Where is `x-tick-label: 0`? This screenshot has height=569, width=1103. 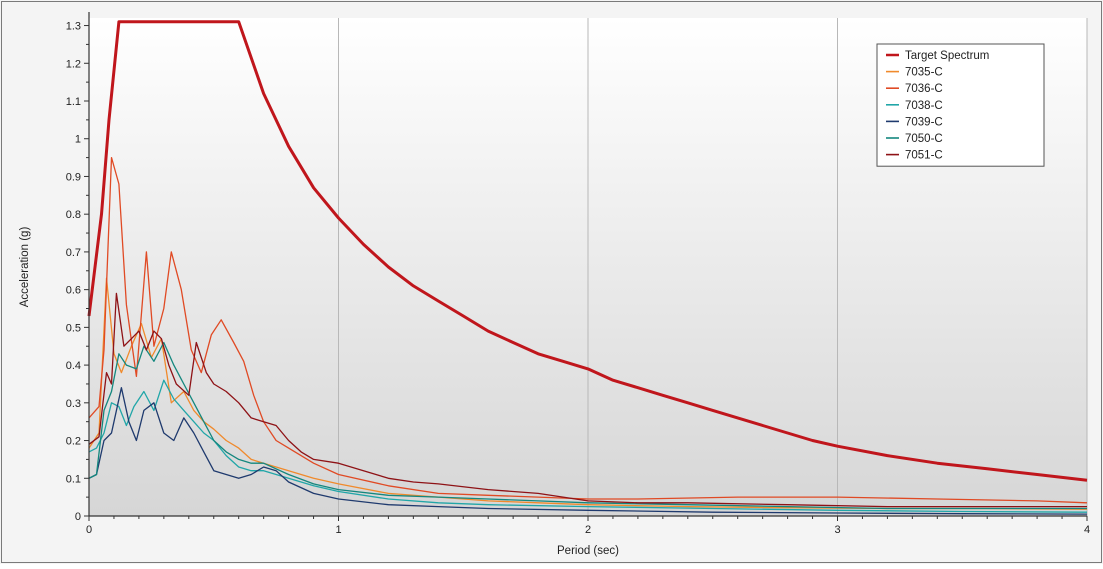
x-tick-label: 0 is located at coordinates (89, 530).